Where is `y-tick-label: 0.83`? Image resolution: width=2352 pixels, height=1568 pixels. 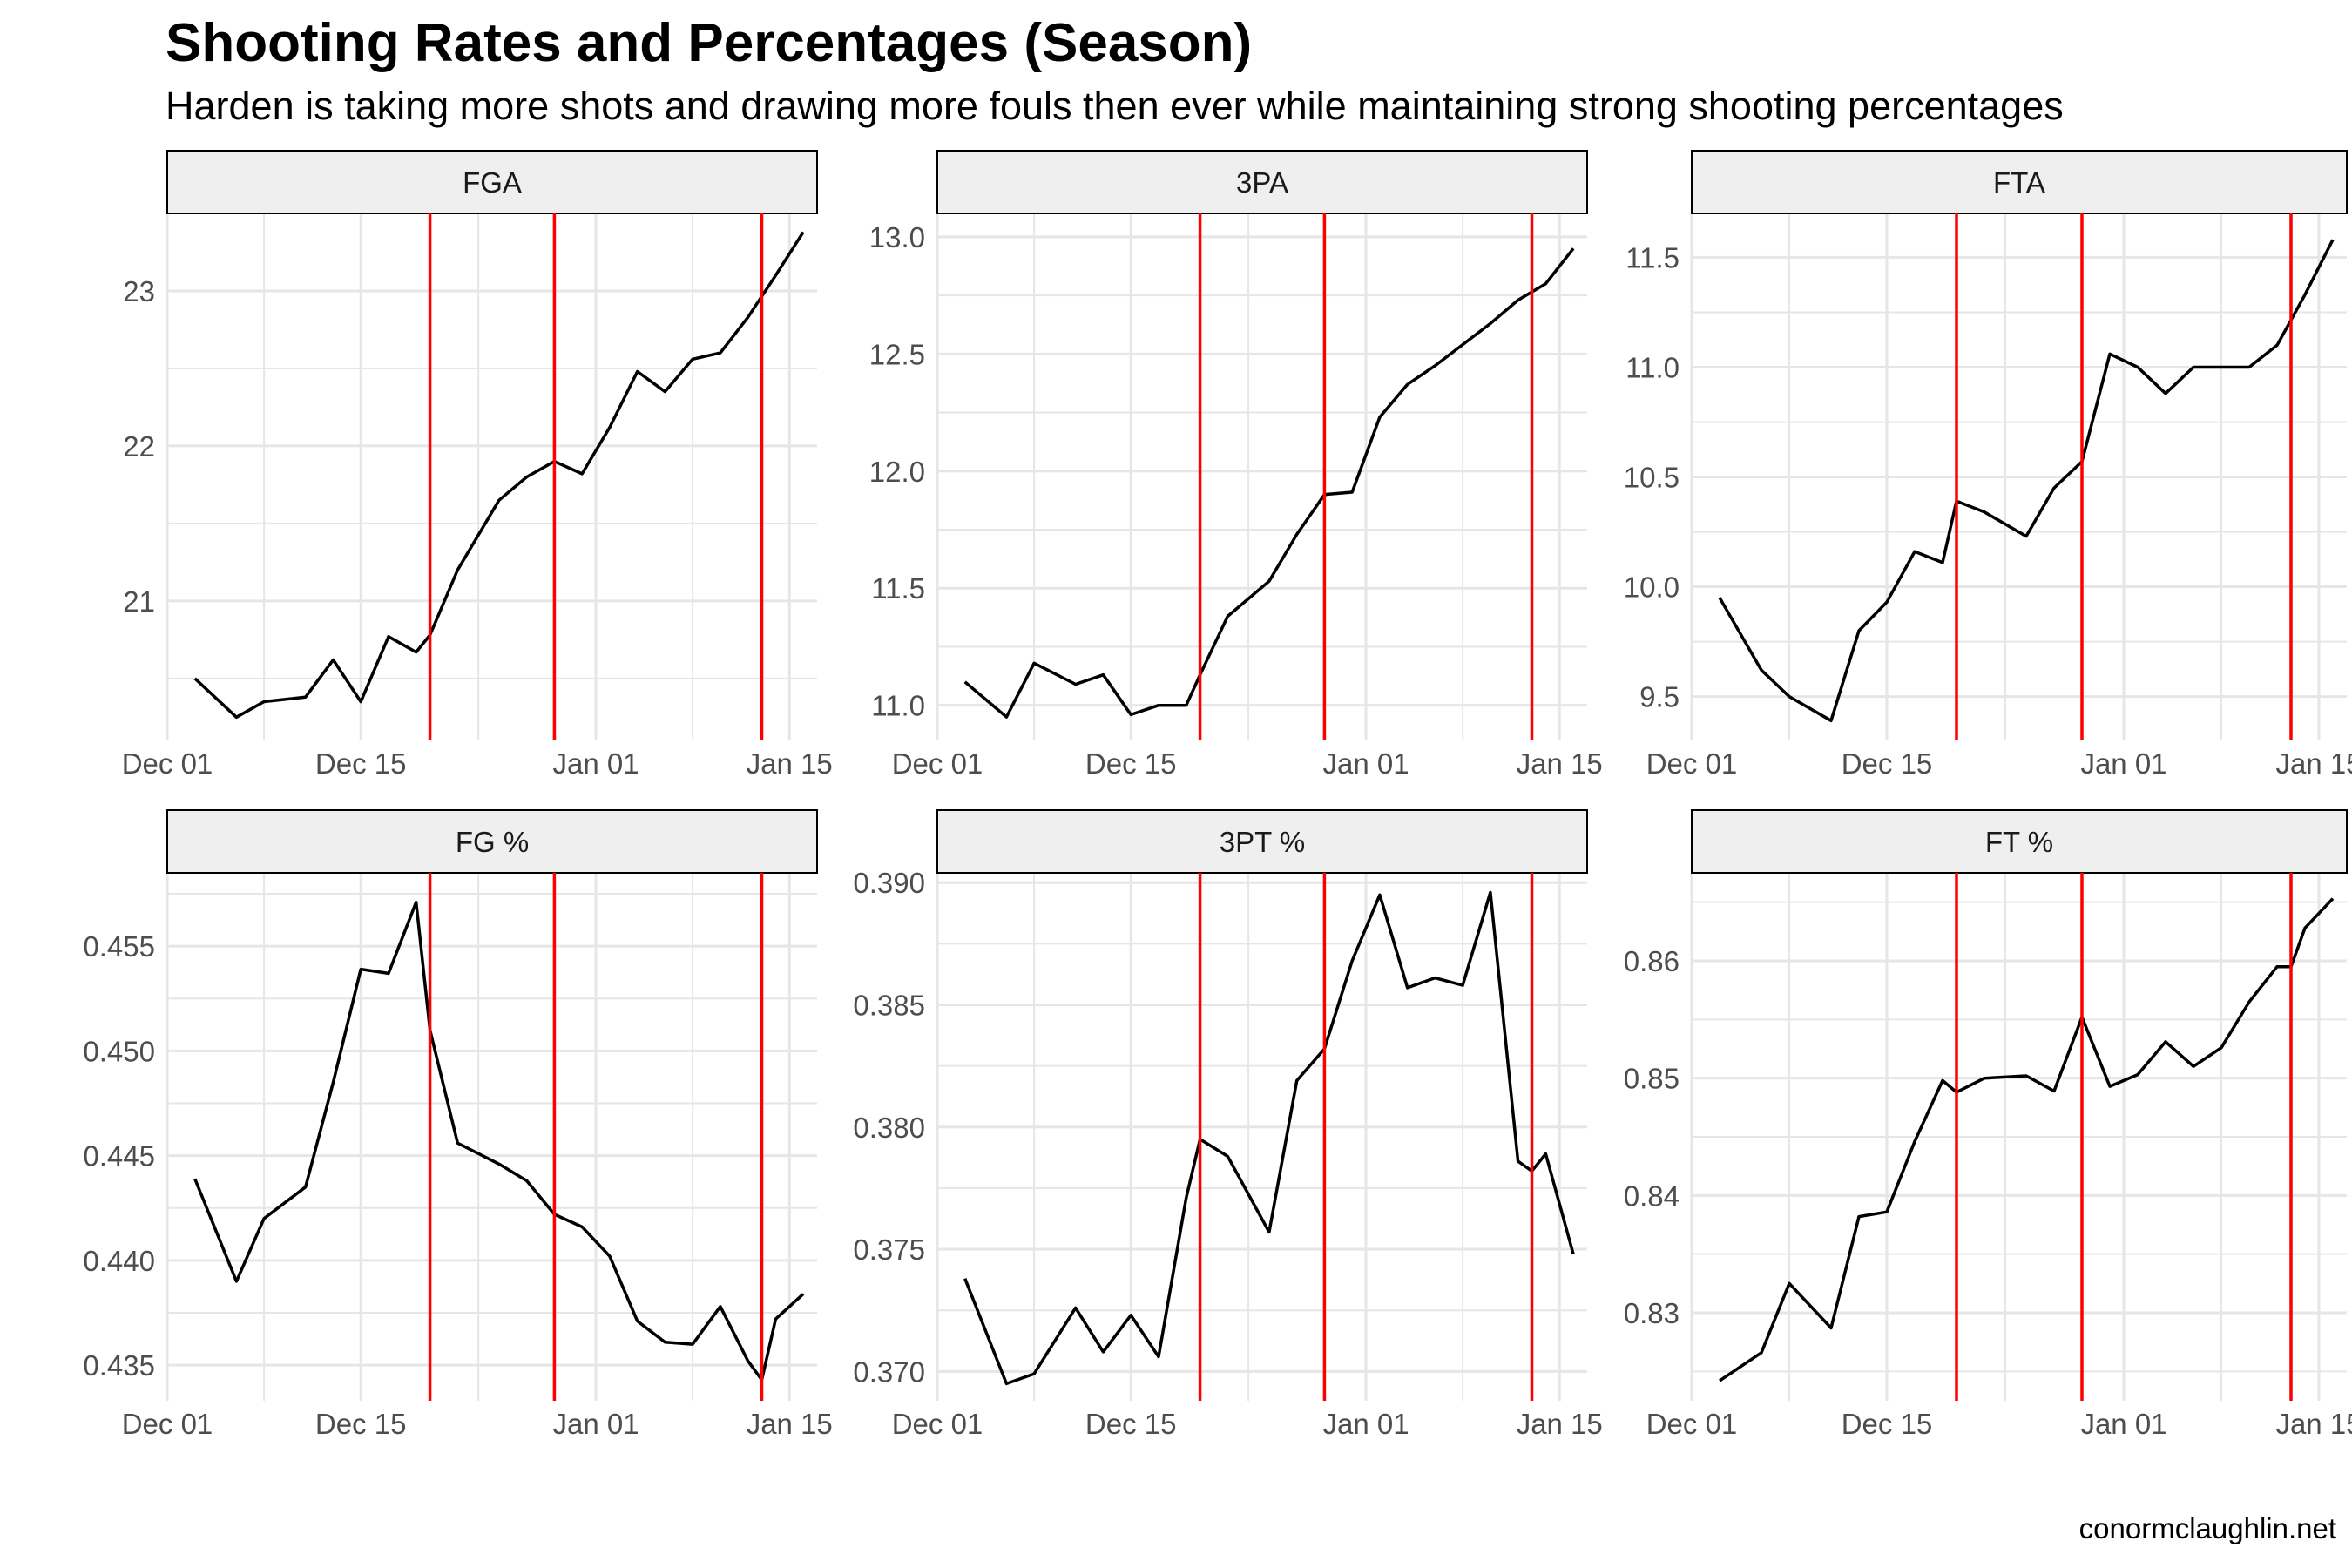 y-tick-label: 0.83 is located at coordinates (1652, 1313).